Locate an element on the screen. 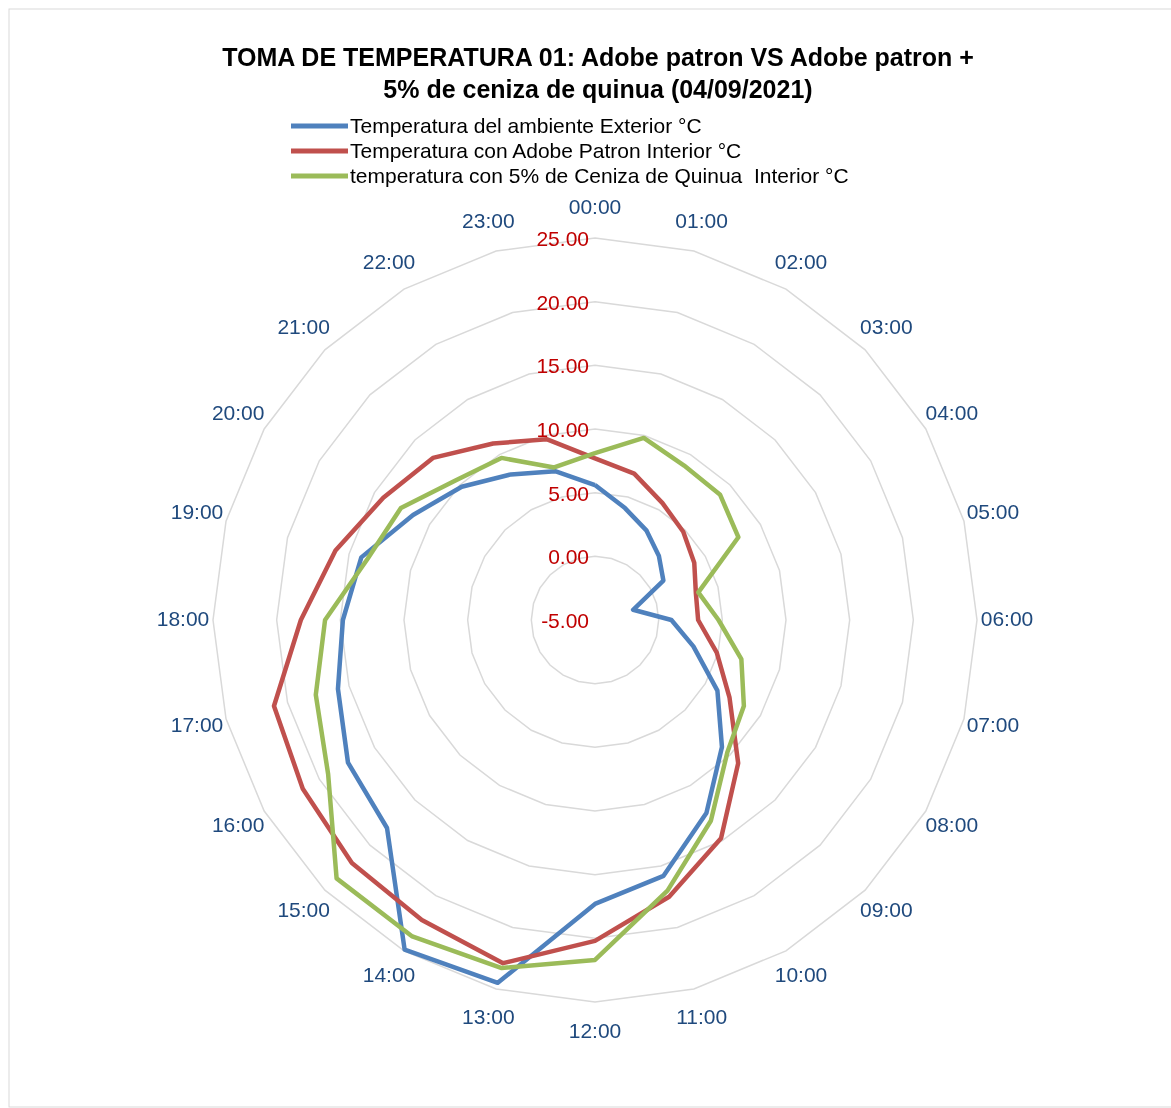  spoke-label: 17:00 is located at coordinates (197, 725).